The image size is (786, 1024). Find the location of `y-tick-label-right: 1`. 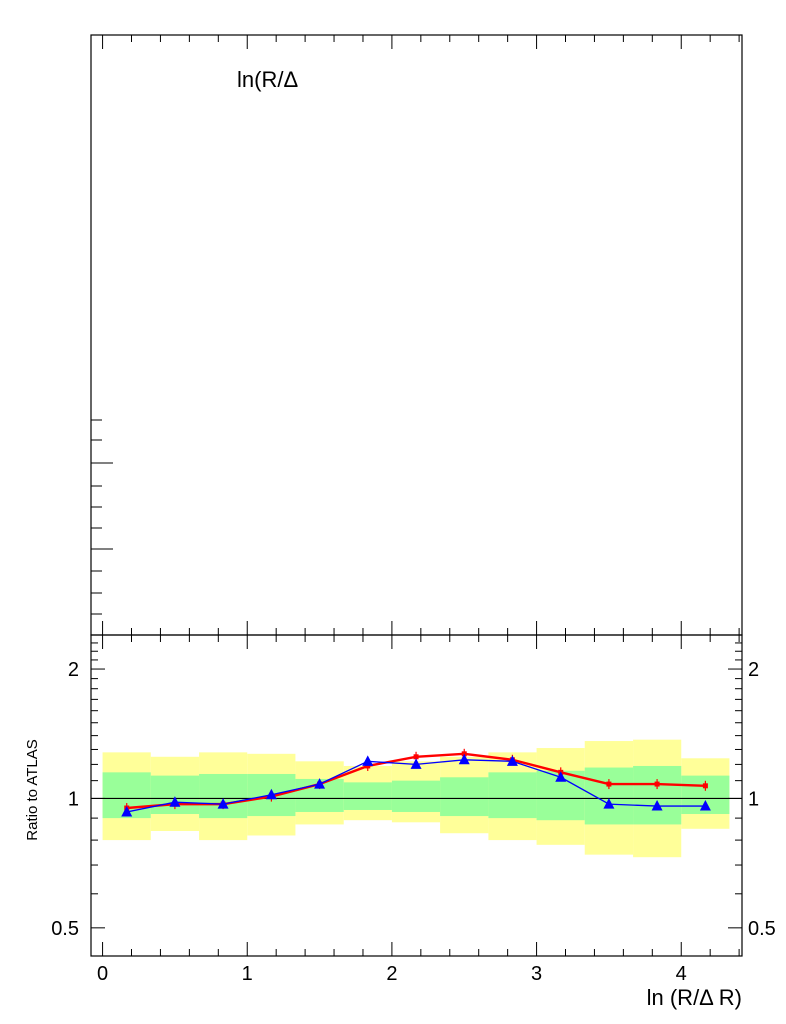

y-tick-label-right: 1 is located at coordinates (753, 799).